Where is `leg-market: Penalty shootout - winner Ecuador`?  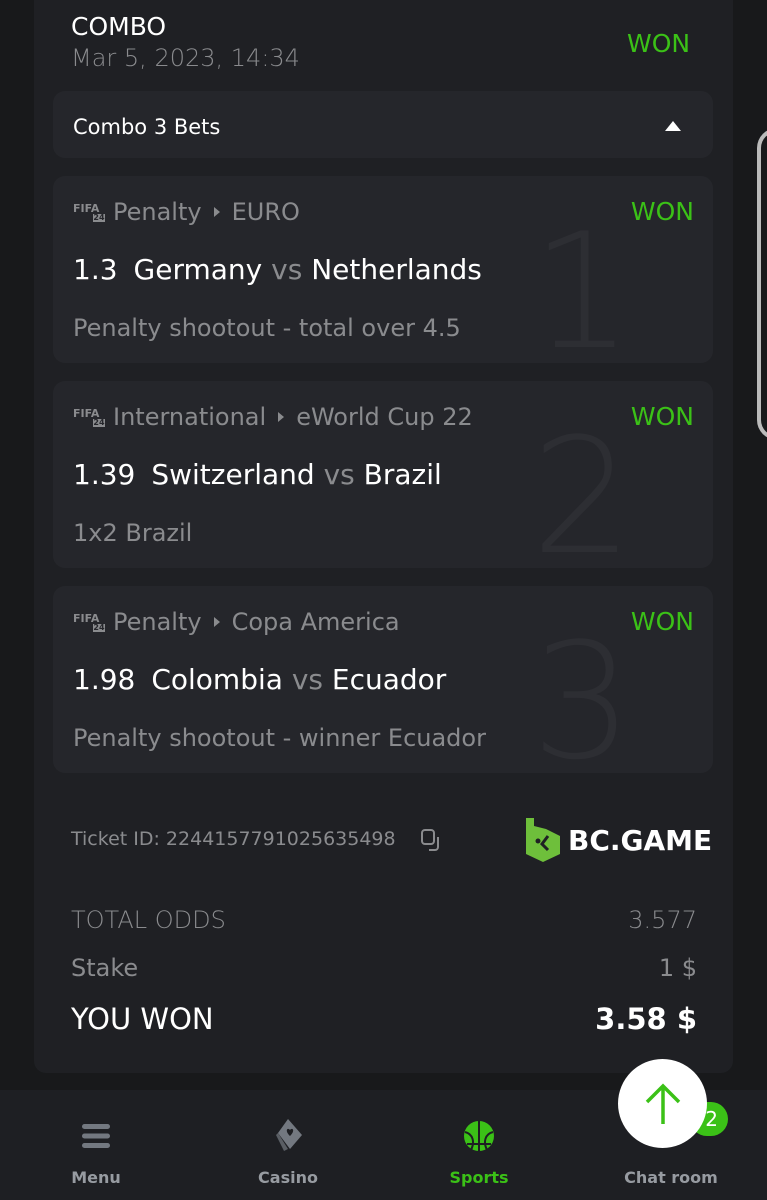 leg-market: Penalty shootout - winner Ecuador is located at coordinates (279, 738).